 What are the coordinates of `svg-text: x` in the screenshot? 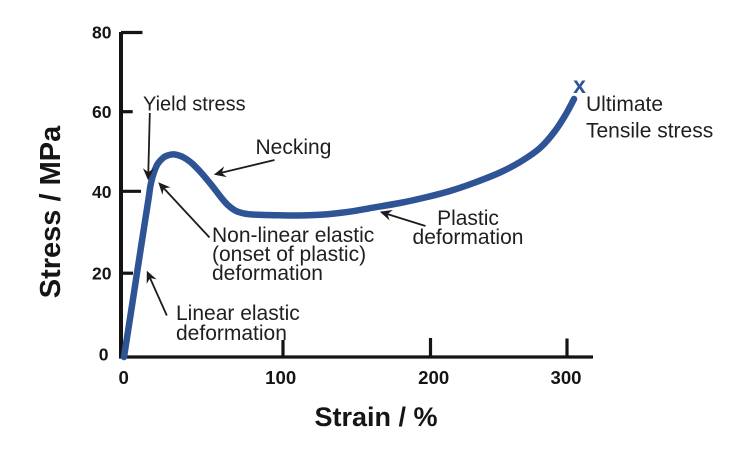 It's located at (579, 85).